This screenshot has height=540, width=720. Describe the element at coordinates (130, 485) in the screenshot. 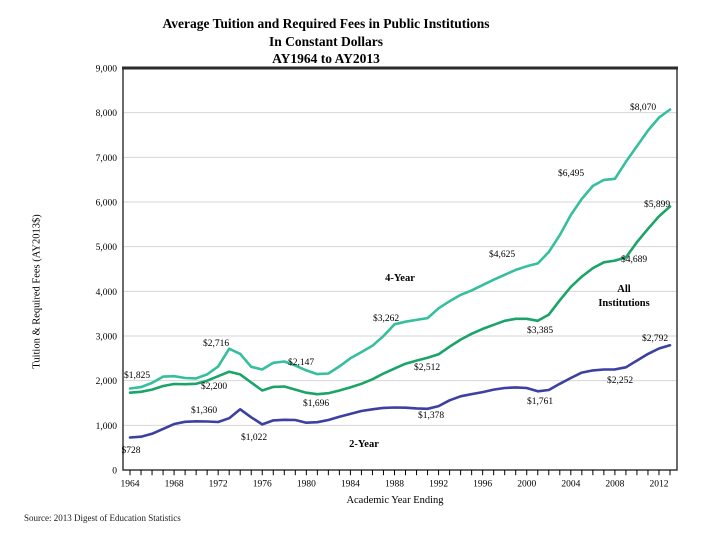

I see `x-tick-label: 1964` at that location.